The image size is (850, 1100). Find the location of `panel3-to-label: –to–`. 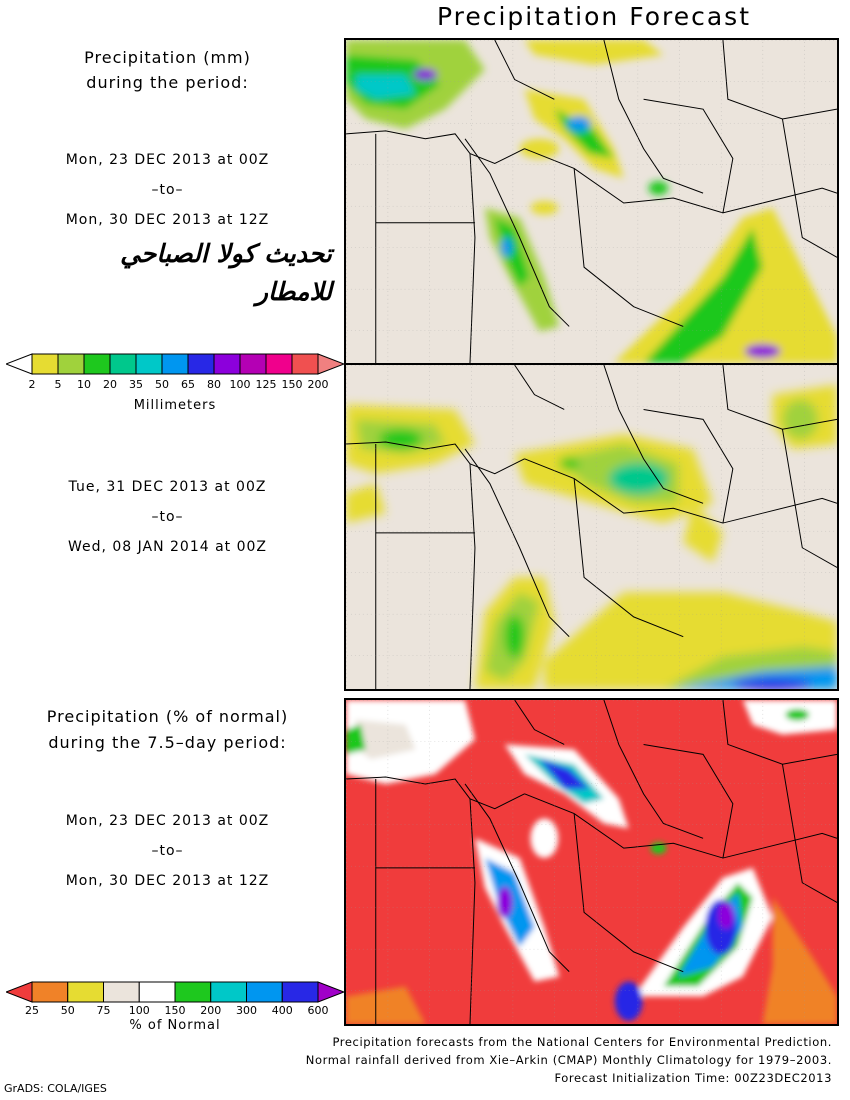

panel3-to-label: –to– is located at coordinates (167, 851).